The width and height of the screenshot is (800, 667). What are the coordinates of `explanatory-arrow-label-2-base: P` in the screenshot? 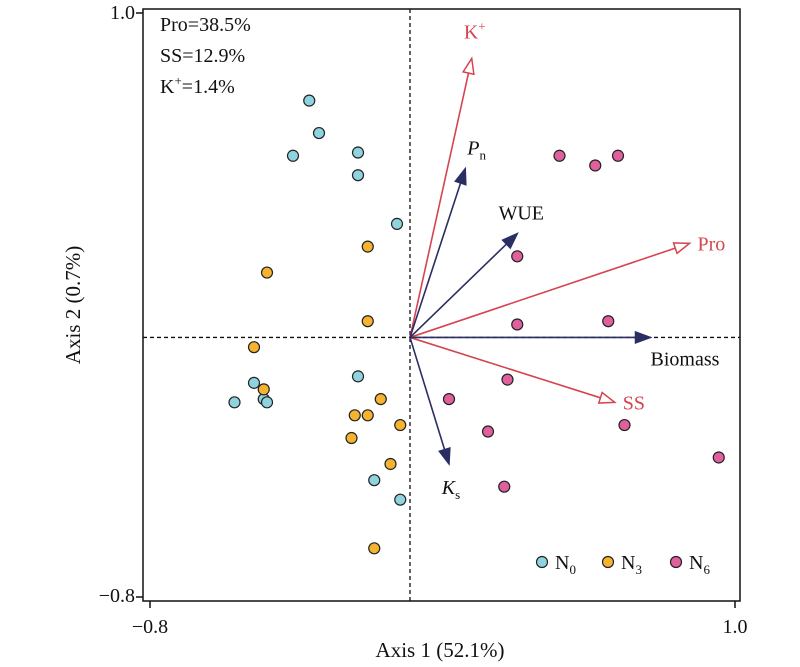 It's located at (472, 149).